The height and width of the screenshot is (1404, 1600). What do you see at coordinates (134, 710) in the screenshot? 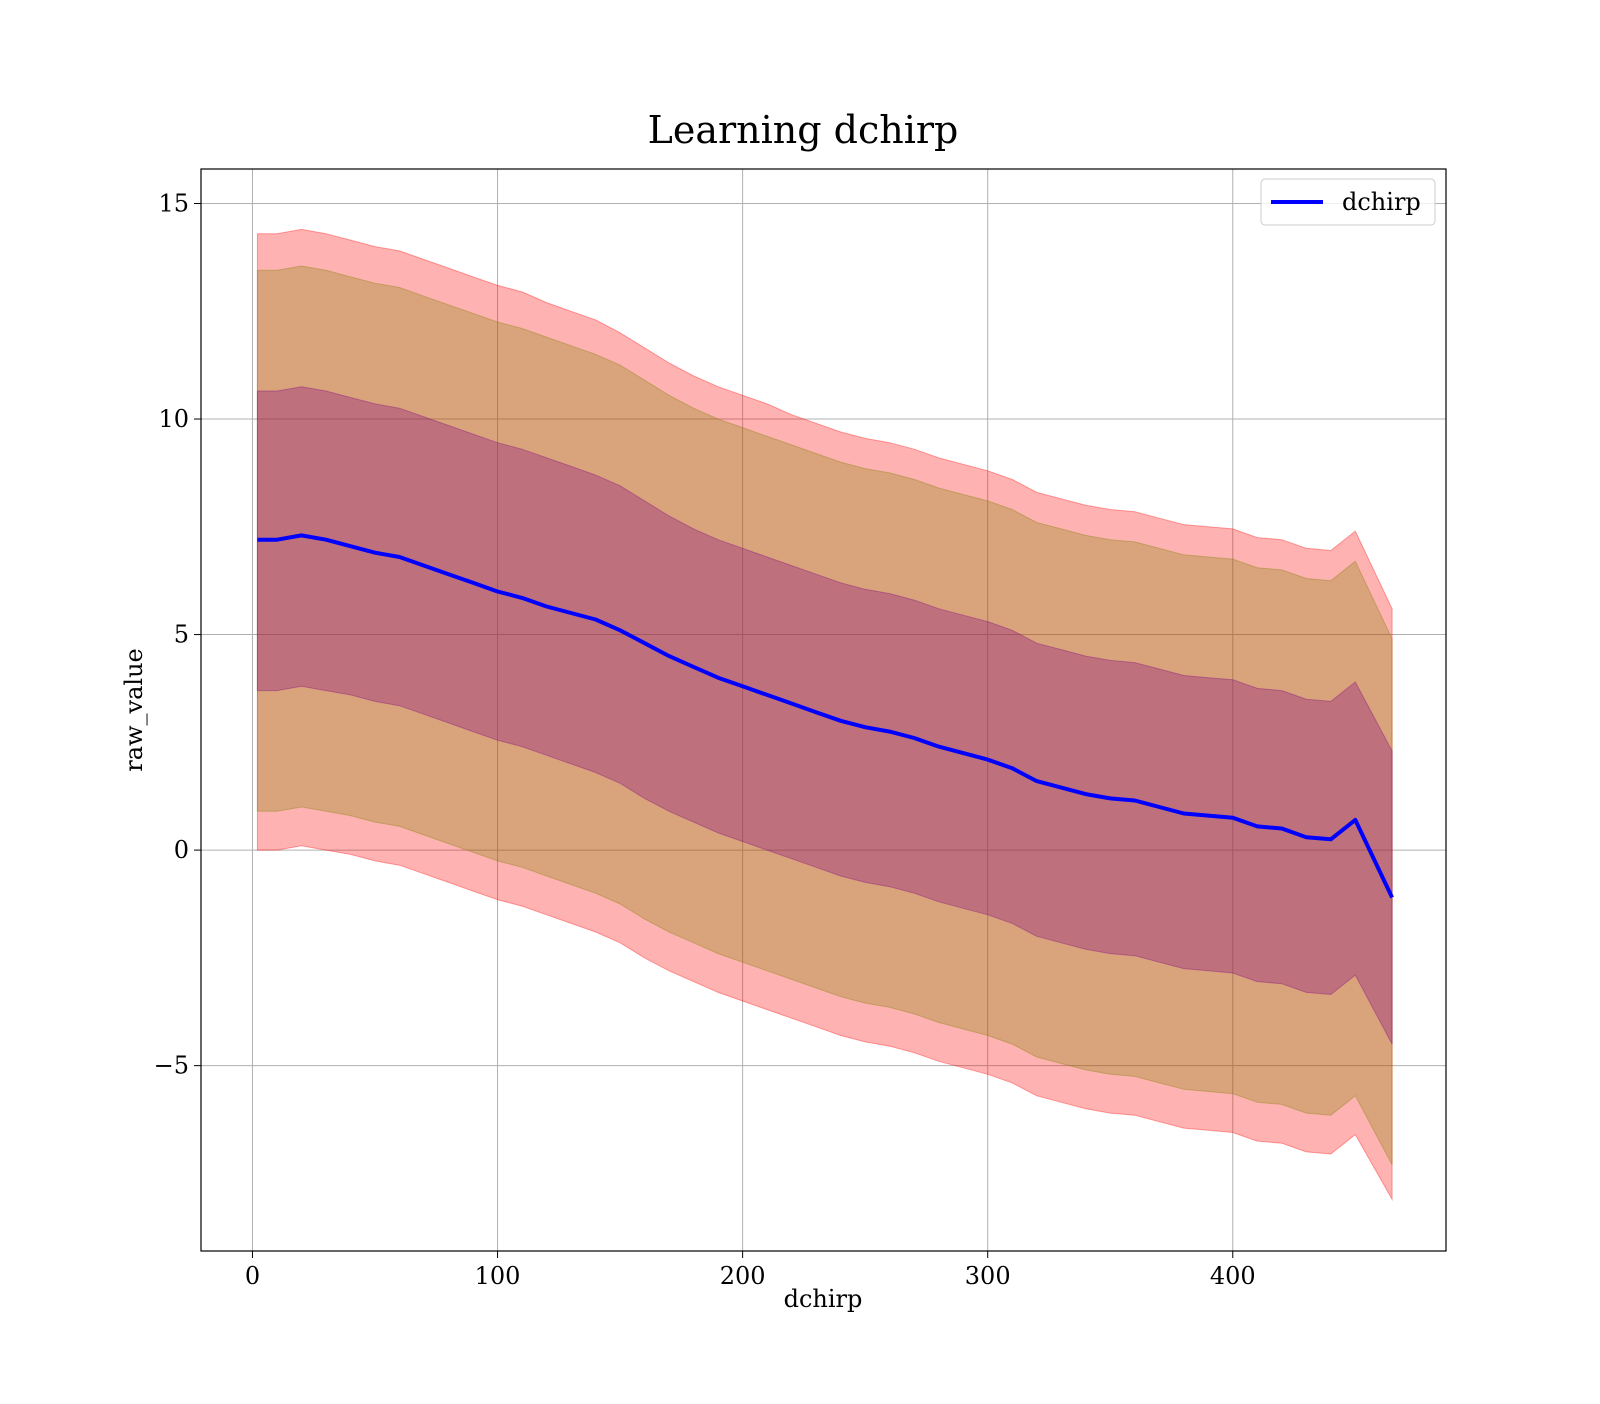
I see `y-axis-label: raw_value` at bounding box center [134, 710].